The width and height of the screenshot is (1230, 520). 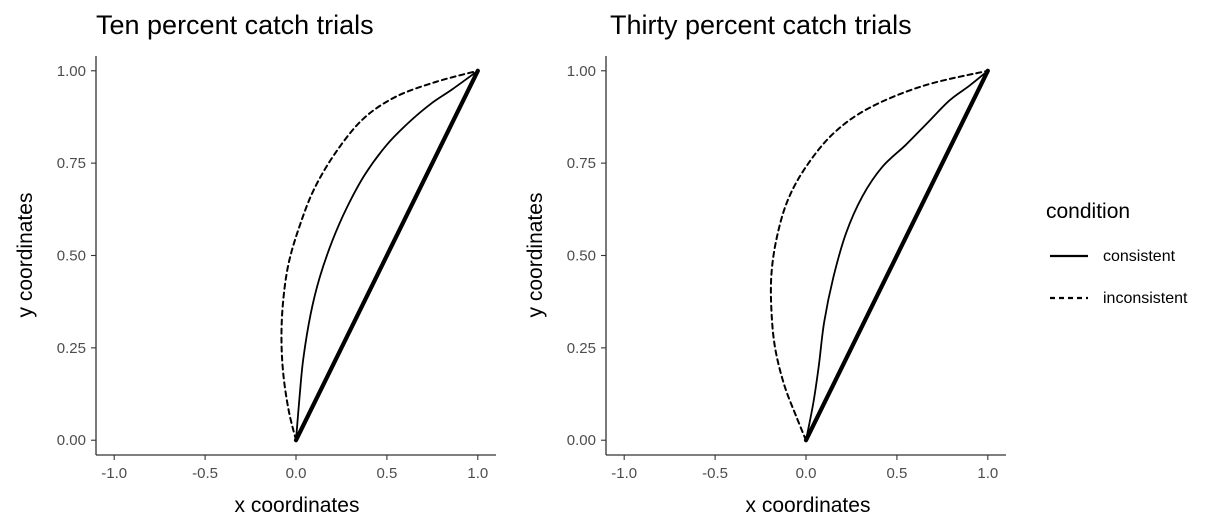 What do you see at coordinates (1145, 298) in the screenshot?
I see `legend-label-inconsistent: inconsistent` at bounding box center [1145, 298].